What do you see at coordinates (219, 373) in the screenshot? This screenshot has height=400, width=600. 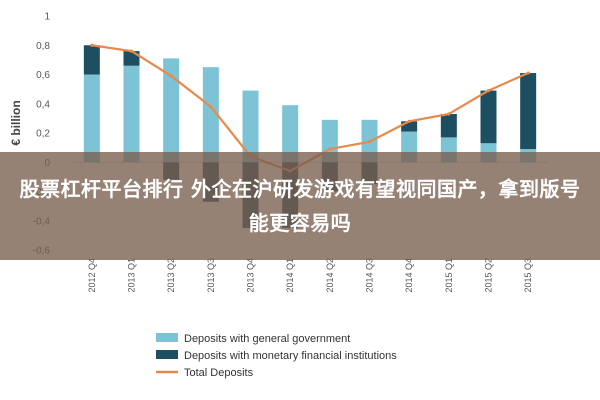 I see `legend-label: Total Deposits` at bounding box center [219, 373].